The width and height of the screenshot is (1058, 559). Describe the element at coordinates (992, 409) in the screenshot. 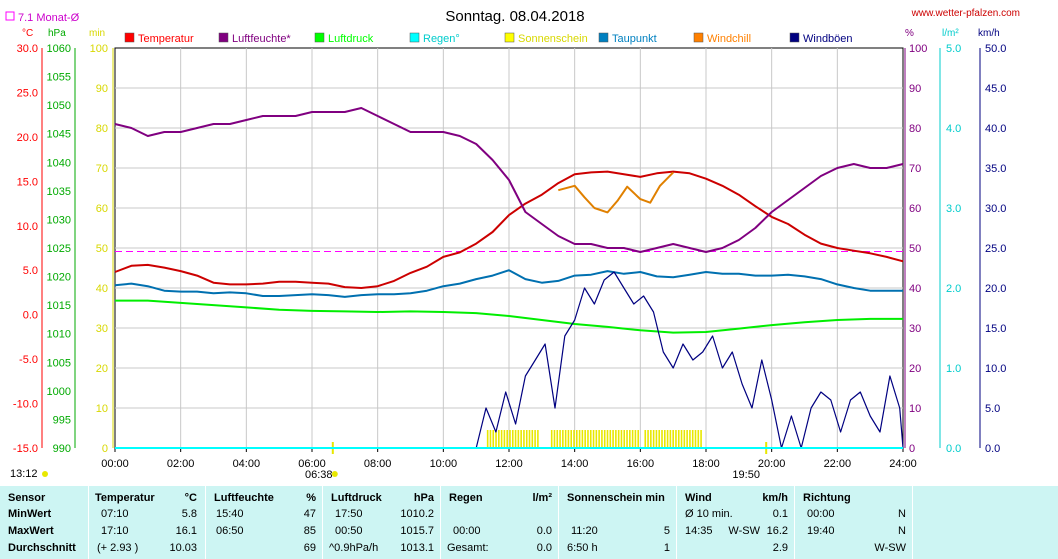

I see `wind-tick-label: 5.0` at that location.